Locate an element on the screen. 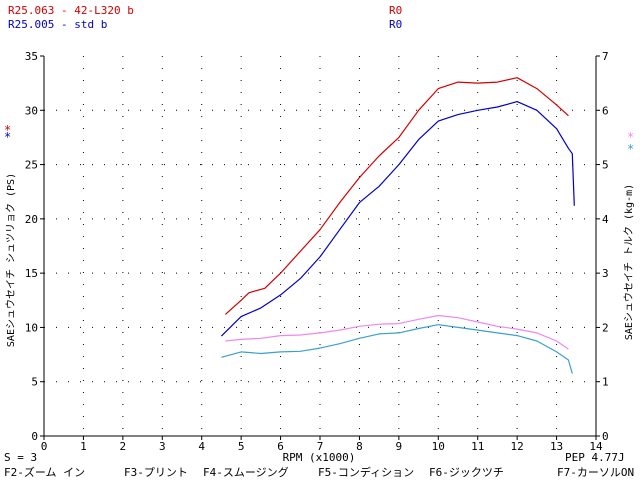 This screenshot has height=480, width=640. y-axis-right-label: SAEシュウセイチ トルク (kg-m) is located at coordinates (629, 262).